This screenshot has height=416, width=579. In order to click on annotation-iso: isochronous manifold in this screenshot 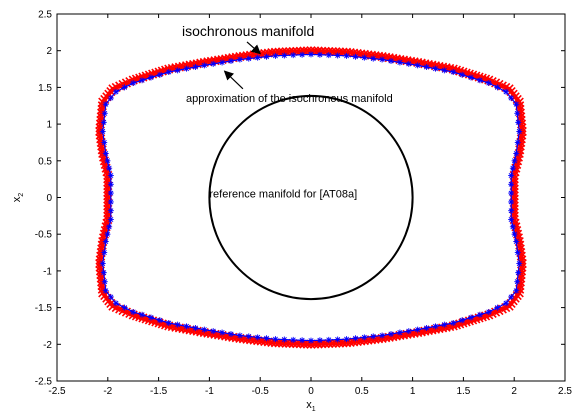, I will do `click(248, 31)`.